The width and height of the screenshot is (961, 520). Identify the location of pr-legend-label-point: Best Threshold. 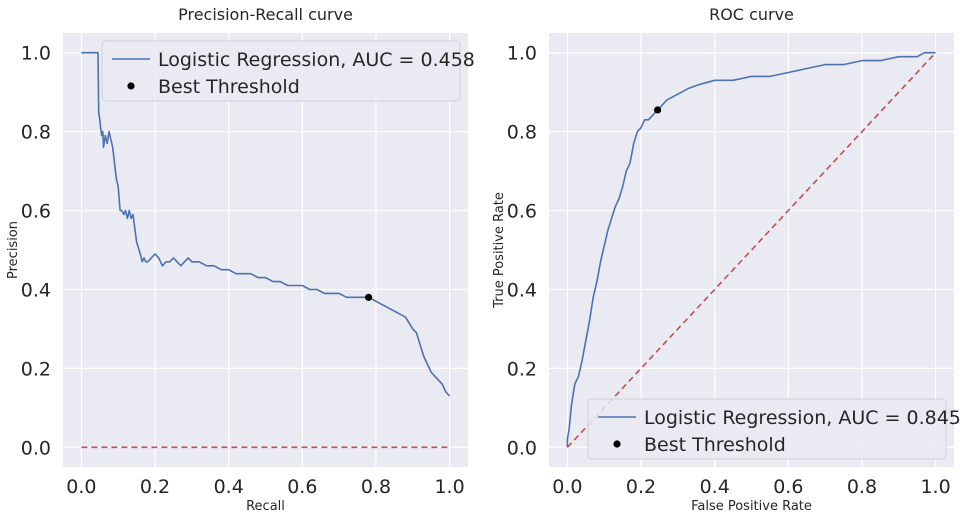
(229, 87).